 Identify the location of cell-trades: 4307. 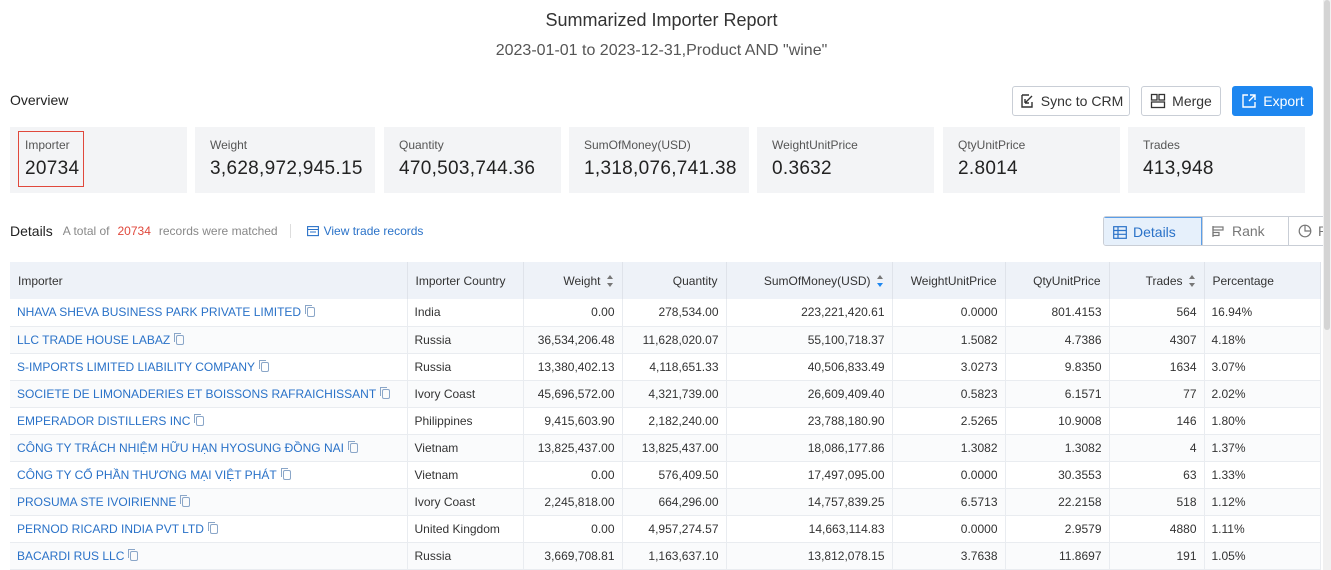
(1157, 340).